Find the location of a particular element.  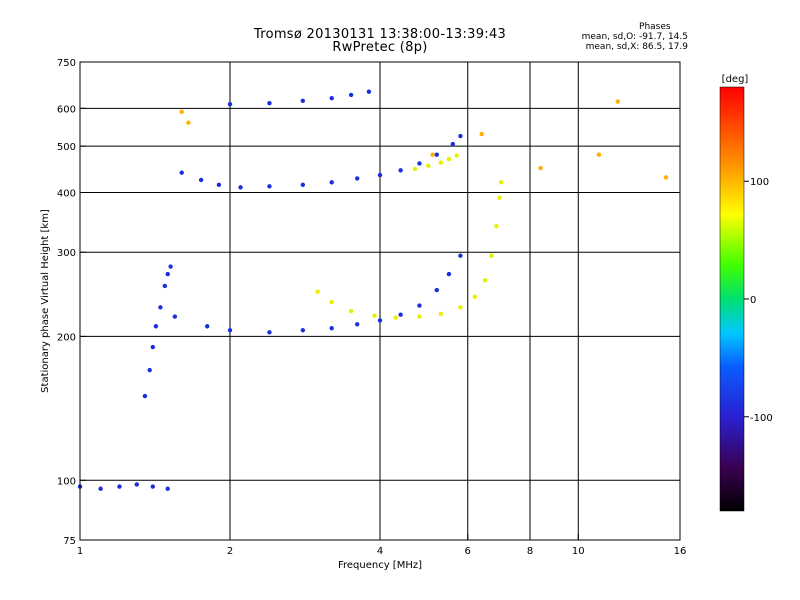

colorbar-tick-label: -100 is located at coordinates (761, 418).